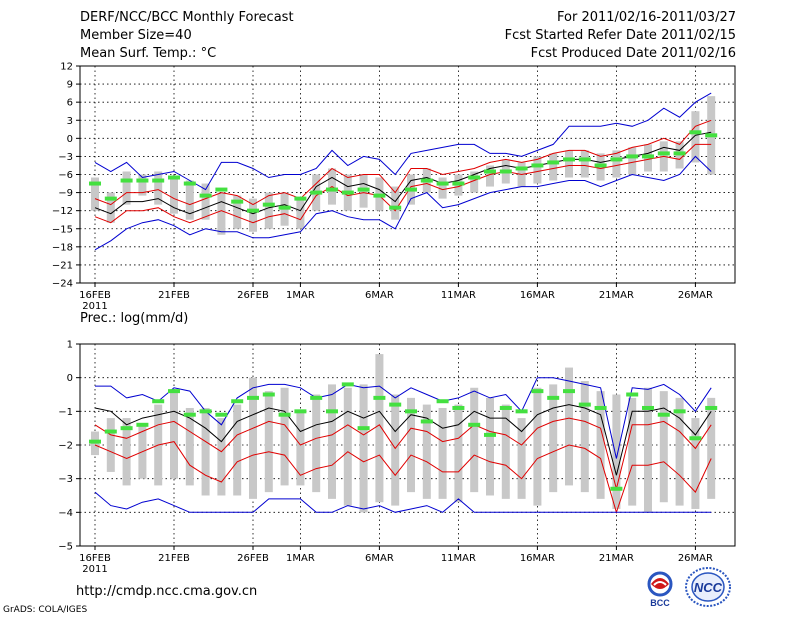 The image size is (800, 618). Describe the element at coordinates (62, 247) in the screenshot. I see `temp-ytick-label-10: −18` at that location.